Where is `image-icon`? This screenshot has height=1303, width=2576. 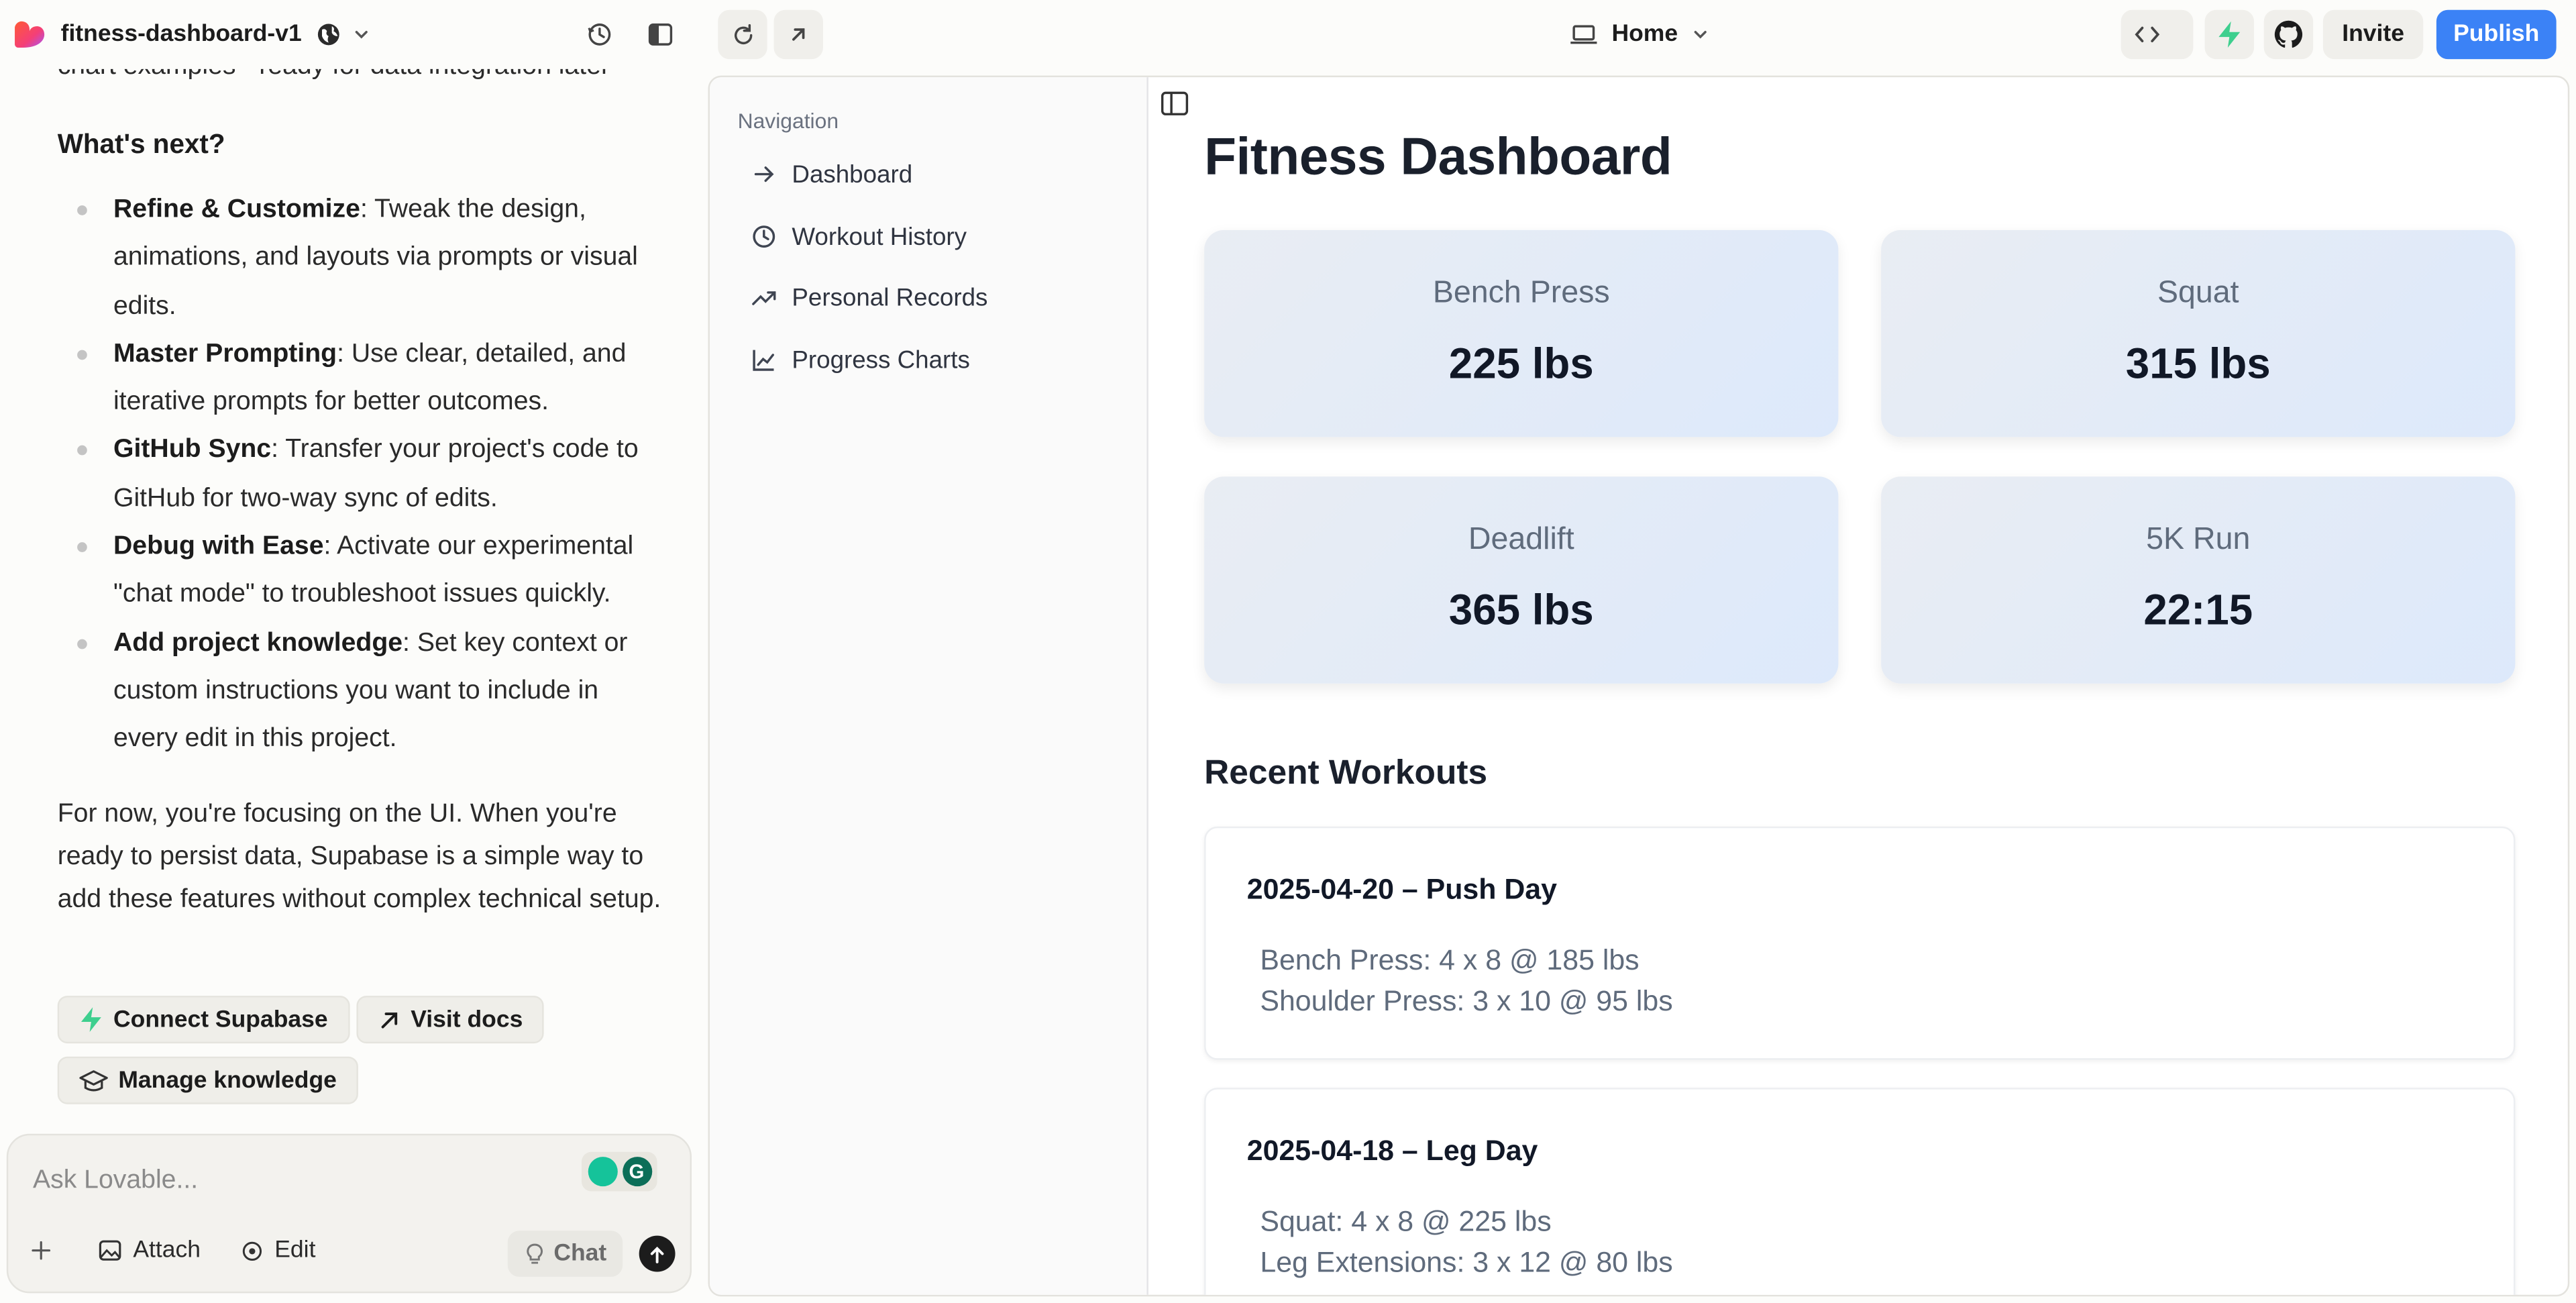 image-icon is located at coordinates (110, 1250).